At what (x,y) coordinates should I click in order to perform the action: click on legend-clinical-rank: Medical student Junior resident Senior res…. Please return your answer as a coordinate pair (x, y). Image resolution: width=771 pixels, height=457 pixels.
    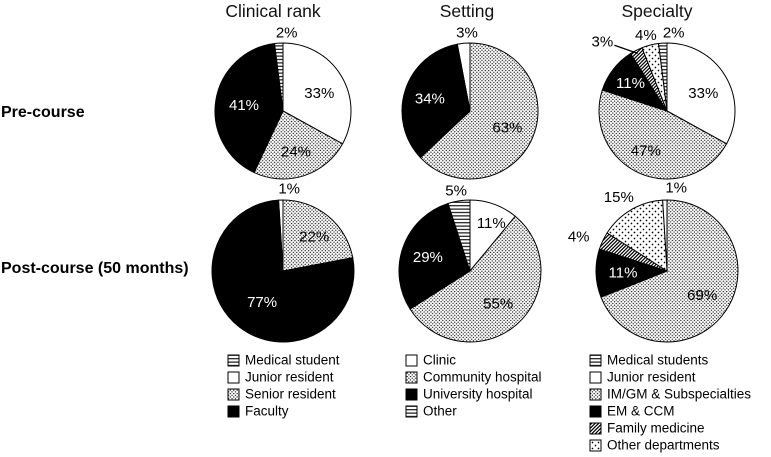
    Looking at the image, I should click on (283, 386).